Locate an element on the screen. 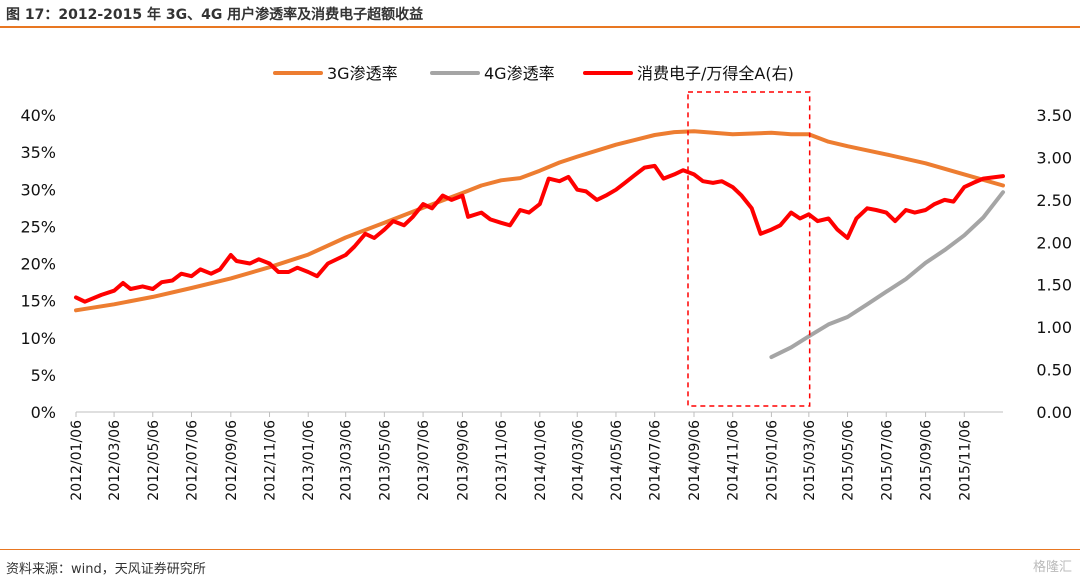 The height and width of the screenshot is (580, 1080). legend: 3G渗透率 4G渗透率 消费电子/万得全A(右) is located at coordinates (533, 73).